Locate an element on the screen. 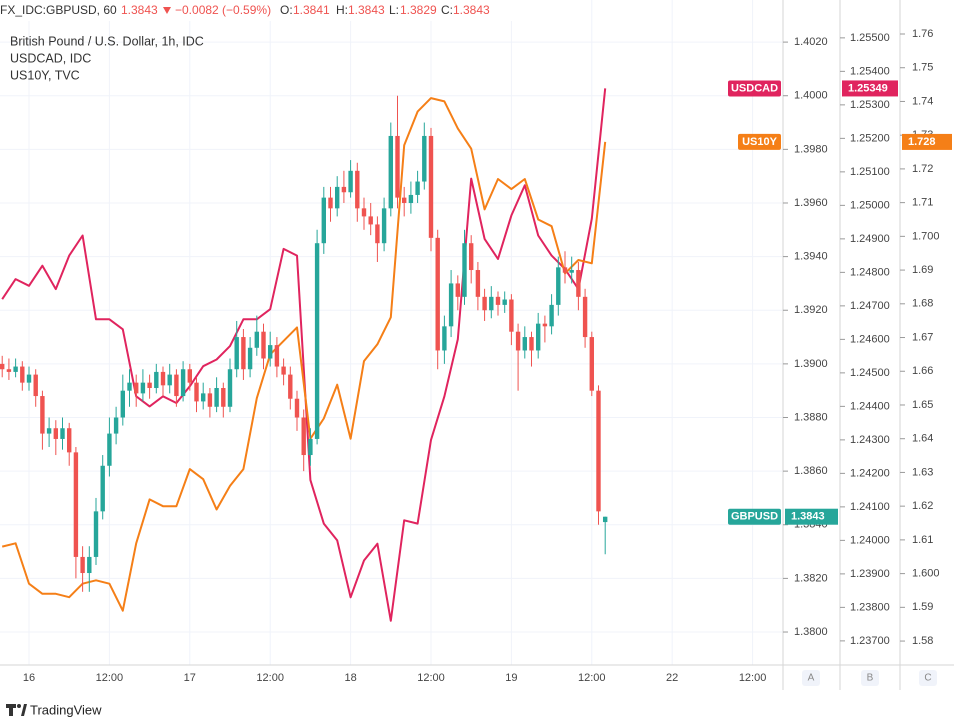  high-label: H: is located at coordinates (342, 10).